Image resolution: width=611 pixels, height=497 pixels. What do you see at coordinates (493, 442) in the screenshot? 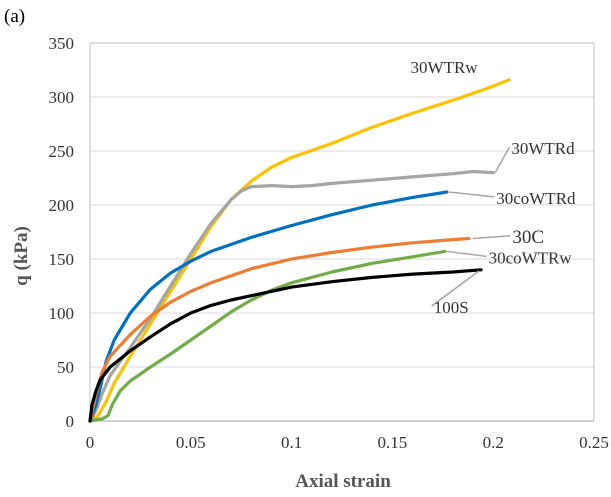
I see `x-tick-label: 0.2` at bounding box center [493, 442].